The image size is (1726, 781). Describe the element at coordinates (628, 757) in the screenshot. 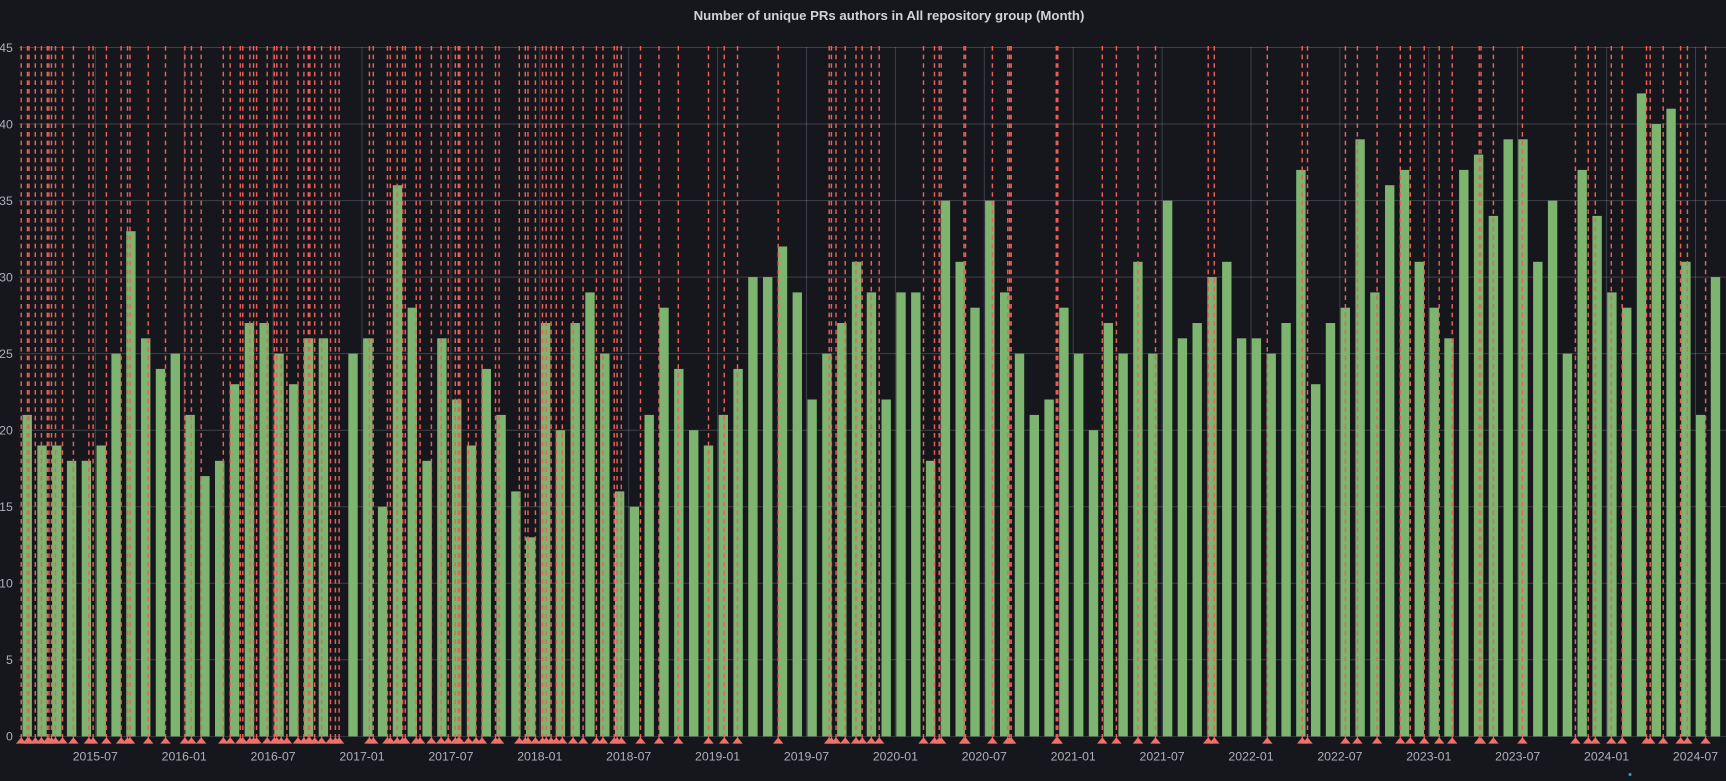

I see `svg-text: 2018-07` at that location.